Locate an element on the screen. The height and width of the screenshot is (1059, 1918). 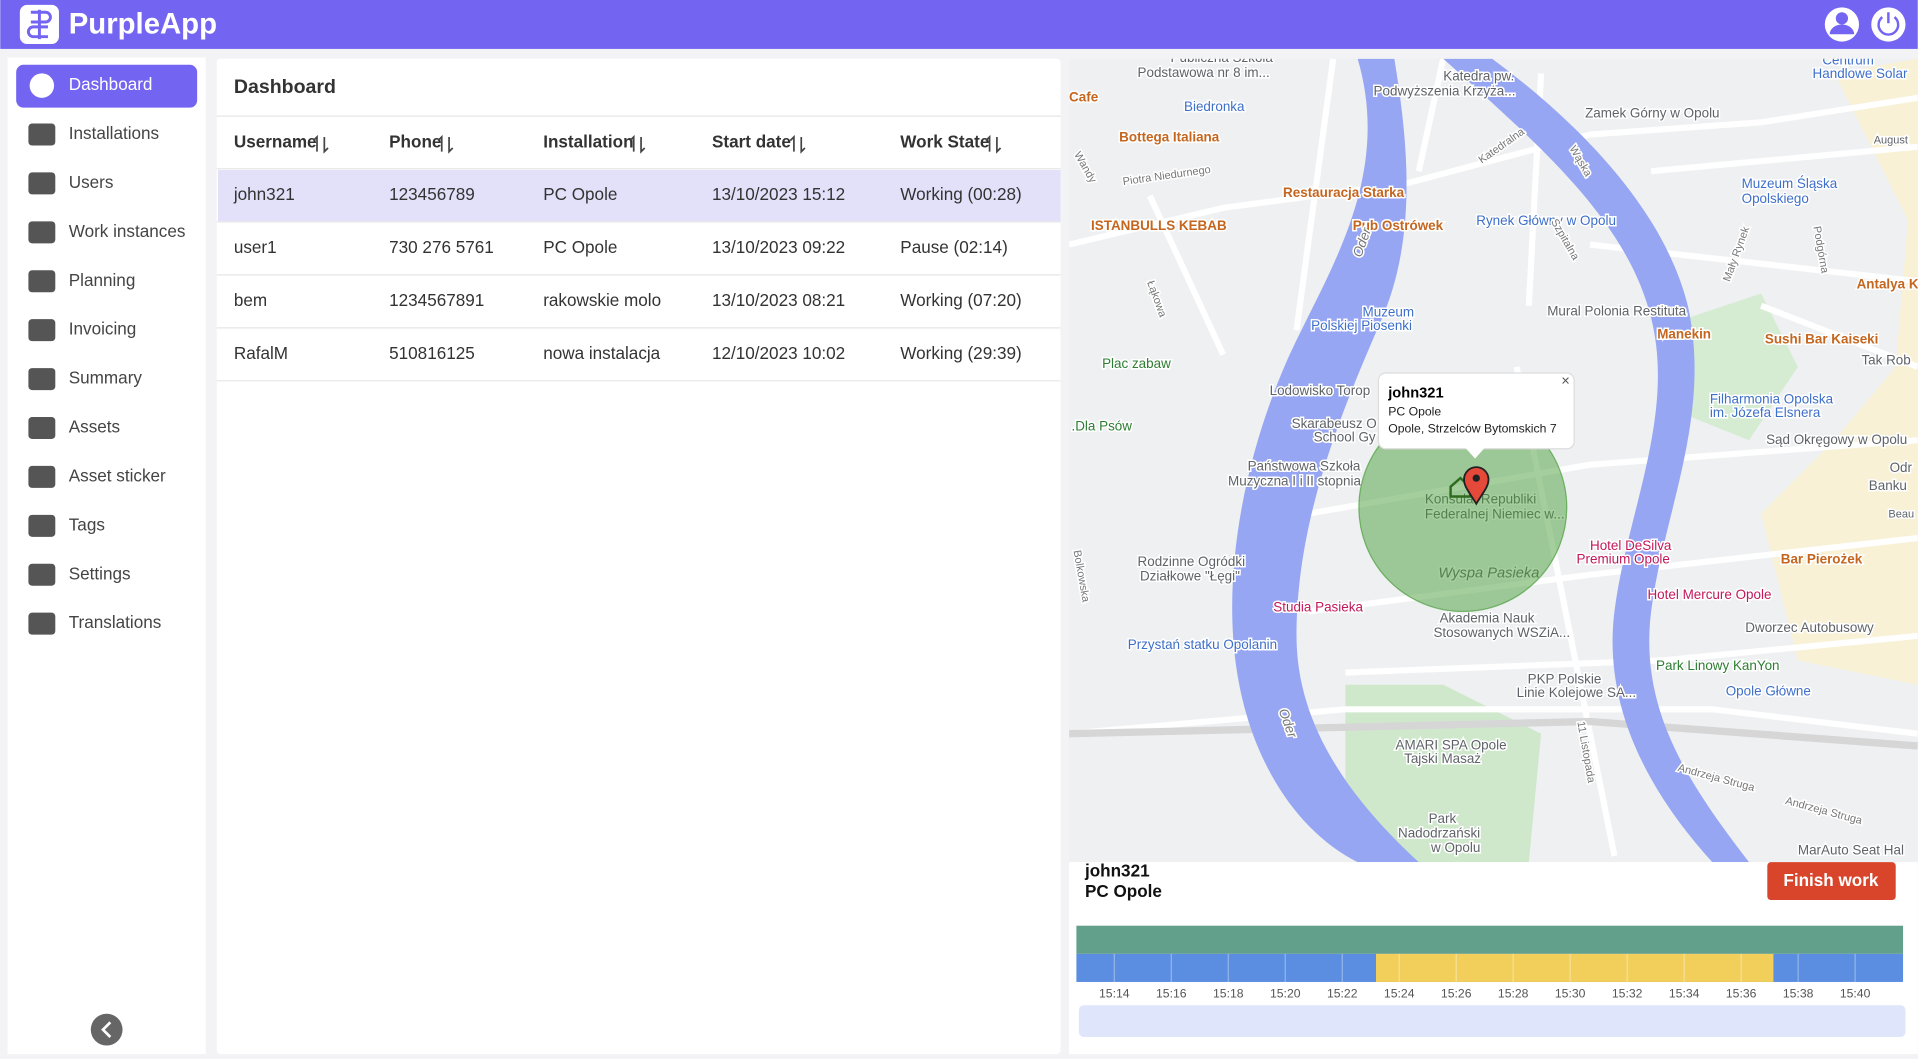
map-label: Tak Rob is located at coordinates (1885, 359).